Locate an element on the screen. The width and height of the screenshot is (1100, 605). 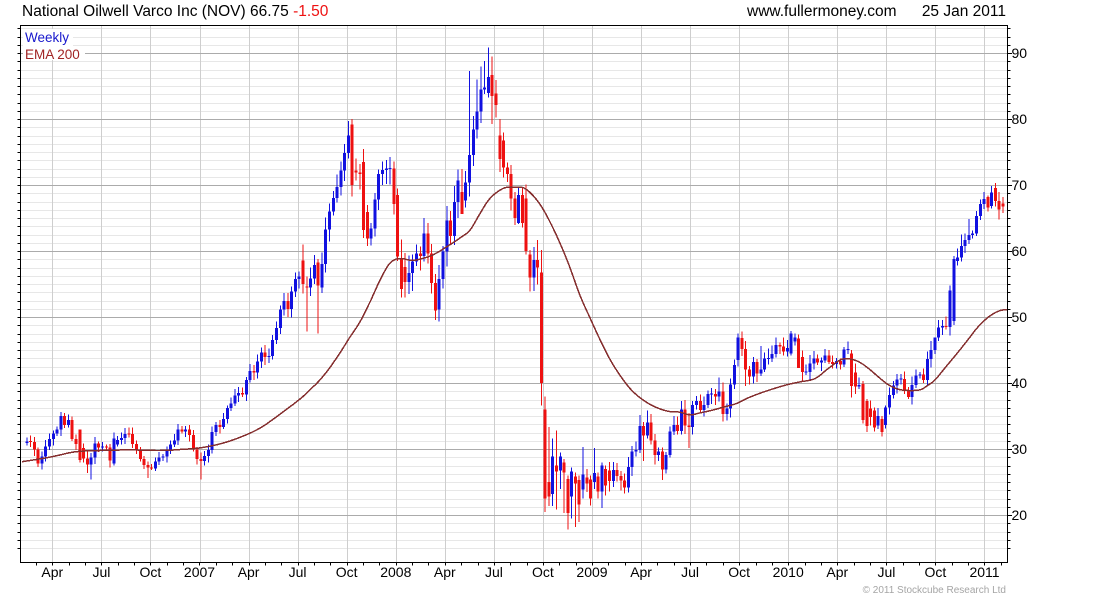
svg-text: Weekly is located at coordinates (47, 37).